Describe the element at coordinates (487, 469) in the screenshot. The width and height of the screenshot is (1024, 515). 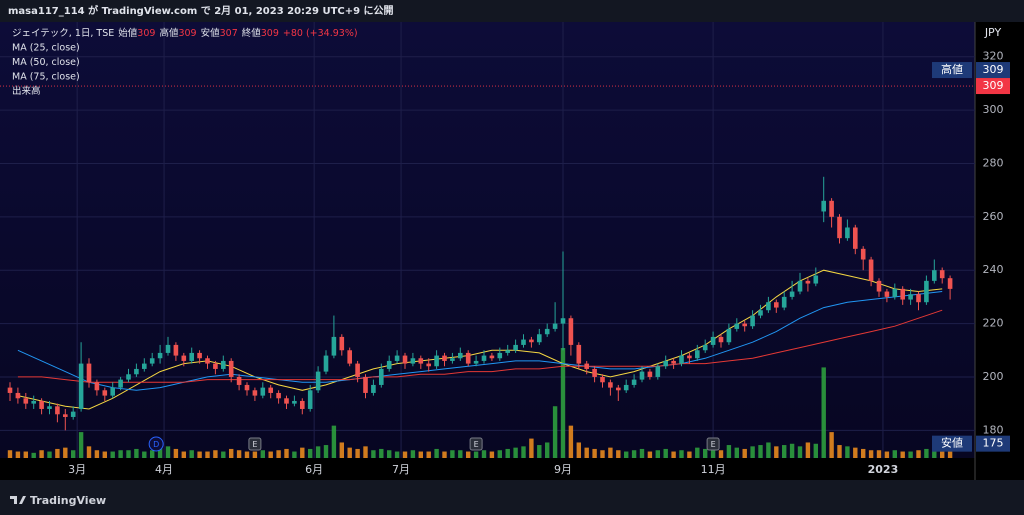
I see `x-axis-bg` at that location.